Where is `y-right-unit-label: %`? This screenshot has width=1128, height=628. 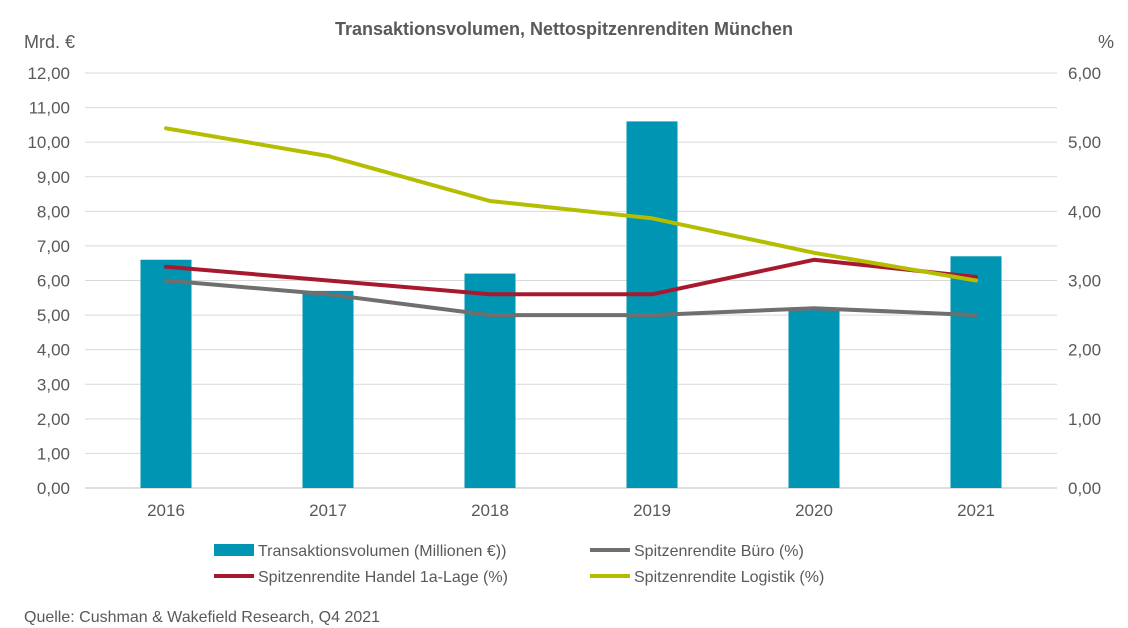 y-right-unit-label: % is located at coordinates (1106, 42).